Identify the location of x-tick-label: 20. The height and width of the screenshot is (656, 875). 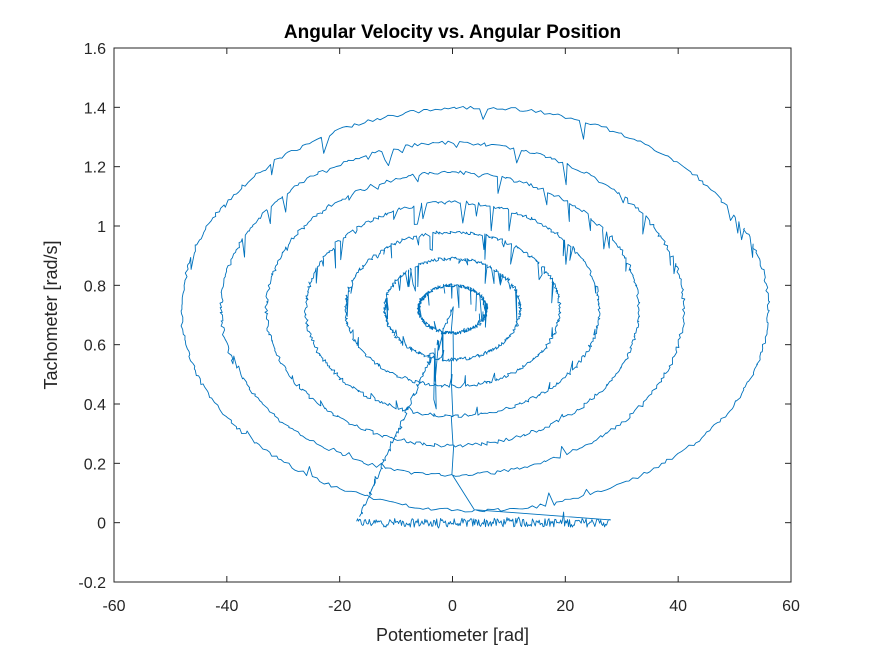
(565, 606).